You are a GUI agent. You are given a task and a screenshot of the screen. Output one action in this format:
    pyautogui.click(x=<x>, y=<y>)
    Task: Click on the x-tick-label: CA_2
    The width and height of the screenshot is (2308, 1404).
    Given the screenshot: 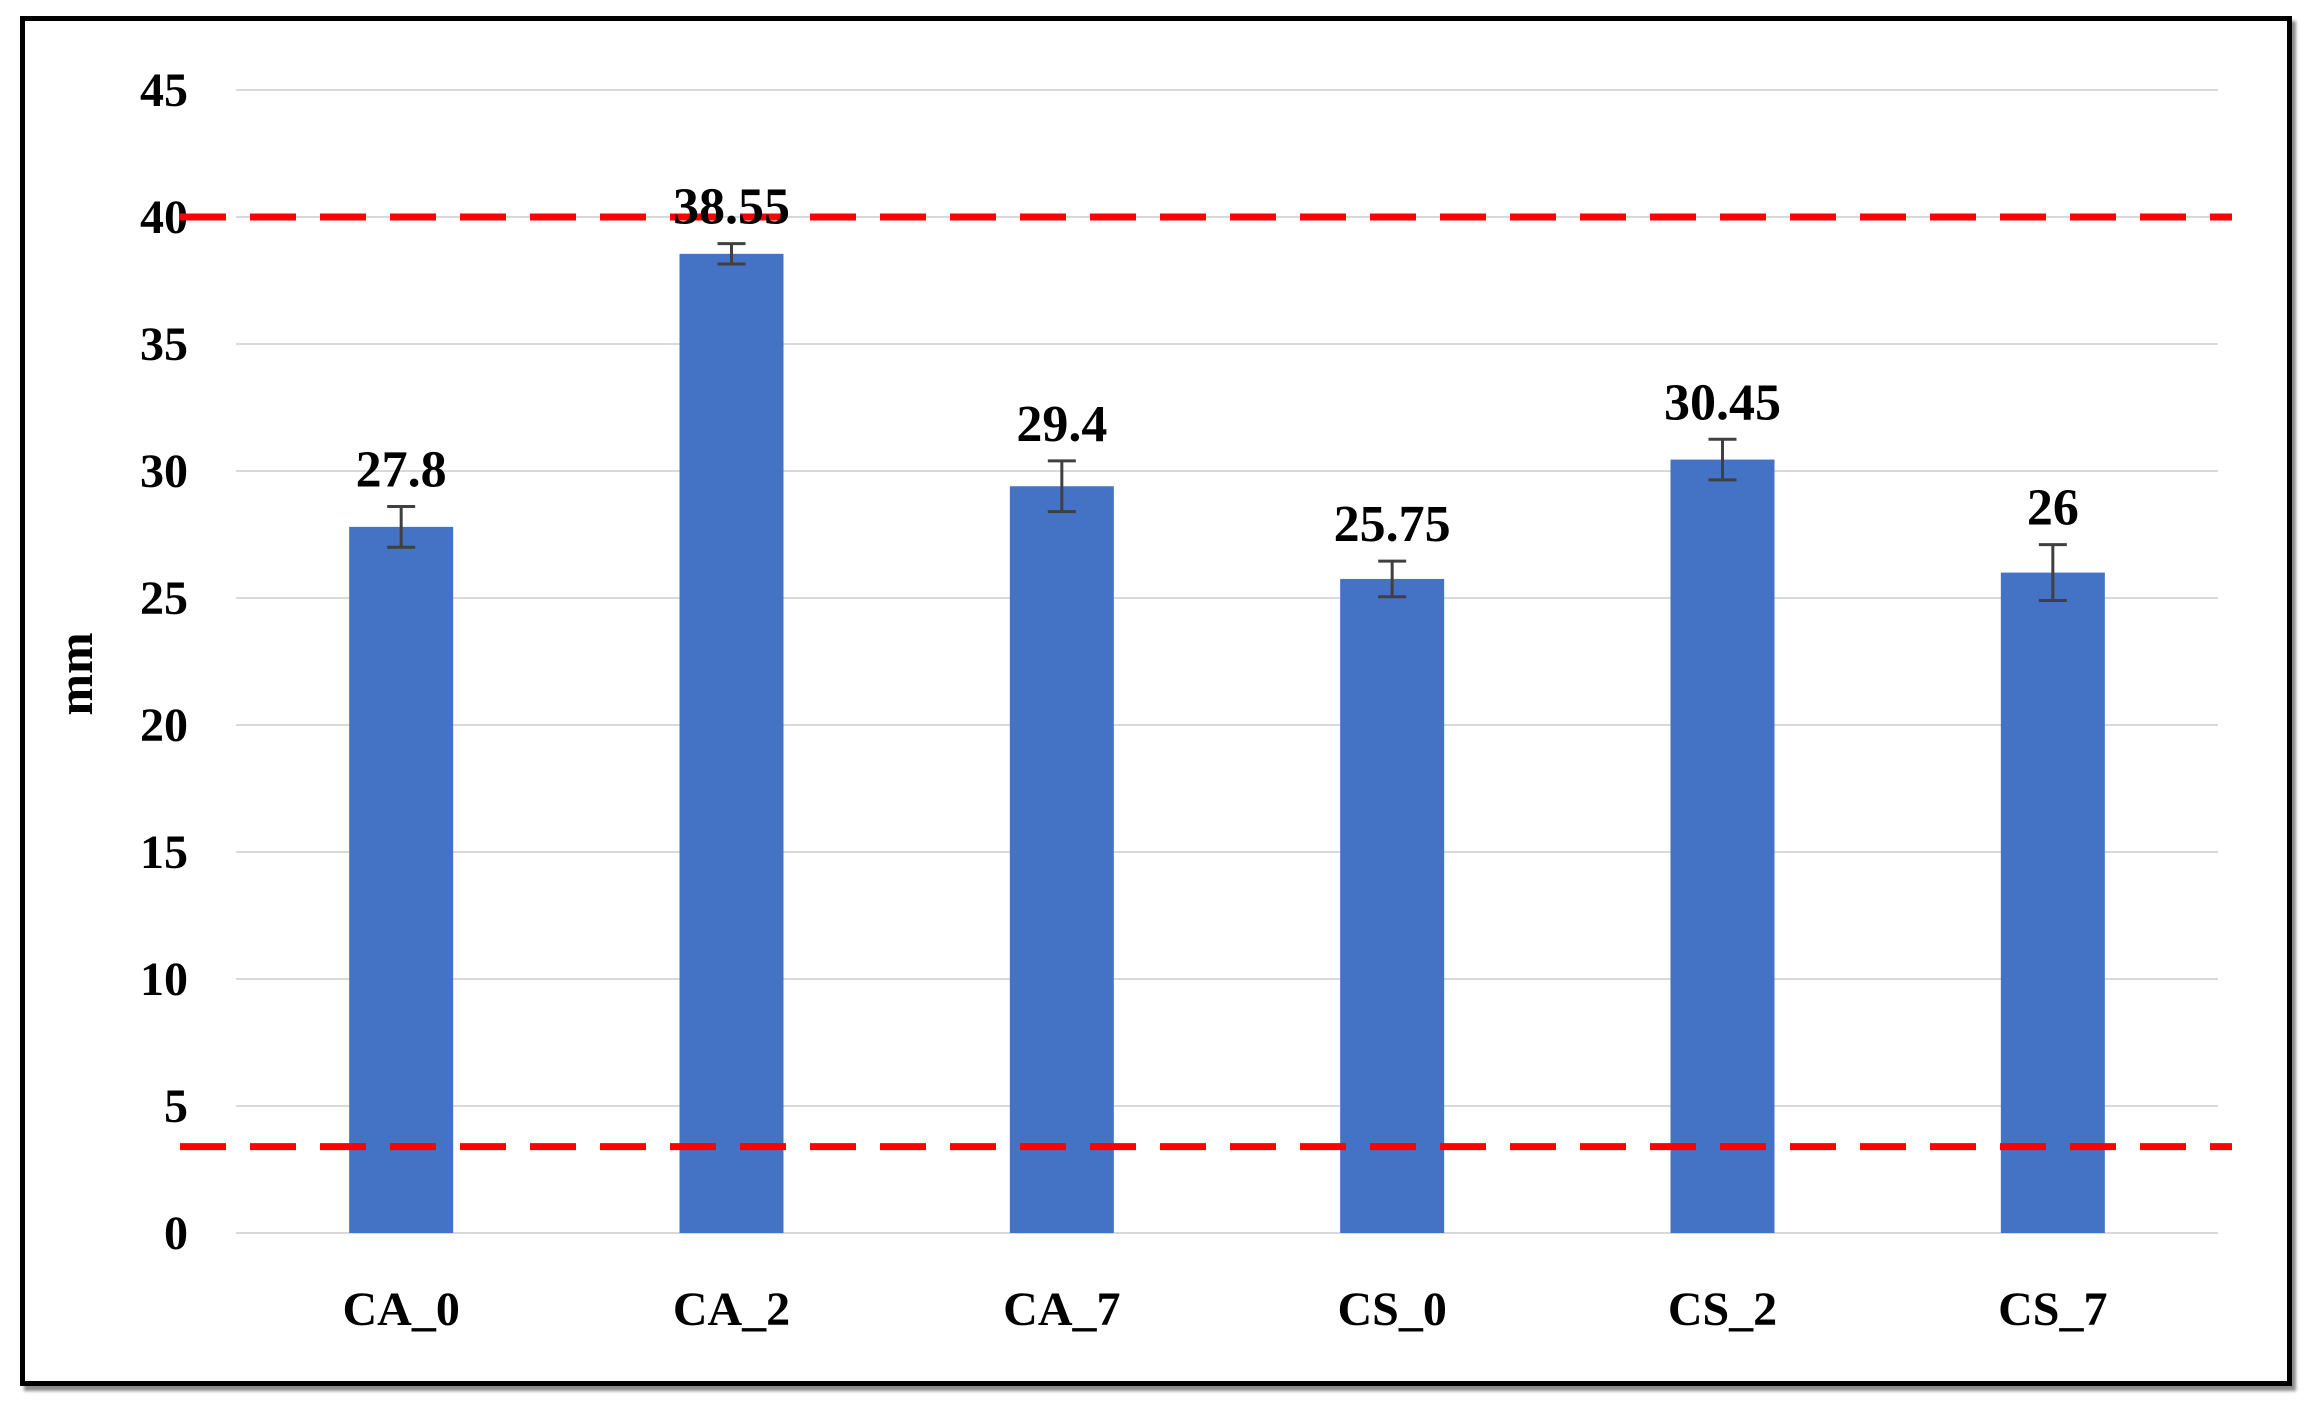 What is the action you would take?
    pyautogui.click(x=731, y=1309)
    